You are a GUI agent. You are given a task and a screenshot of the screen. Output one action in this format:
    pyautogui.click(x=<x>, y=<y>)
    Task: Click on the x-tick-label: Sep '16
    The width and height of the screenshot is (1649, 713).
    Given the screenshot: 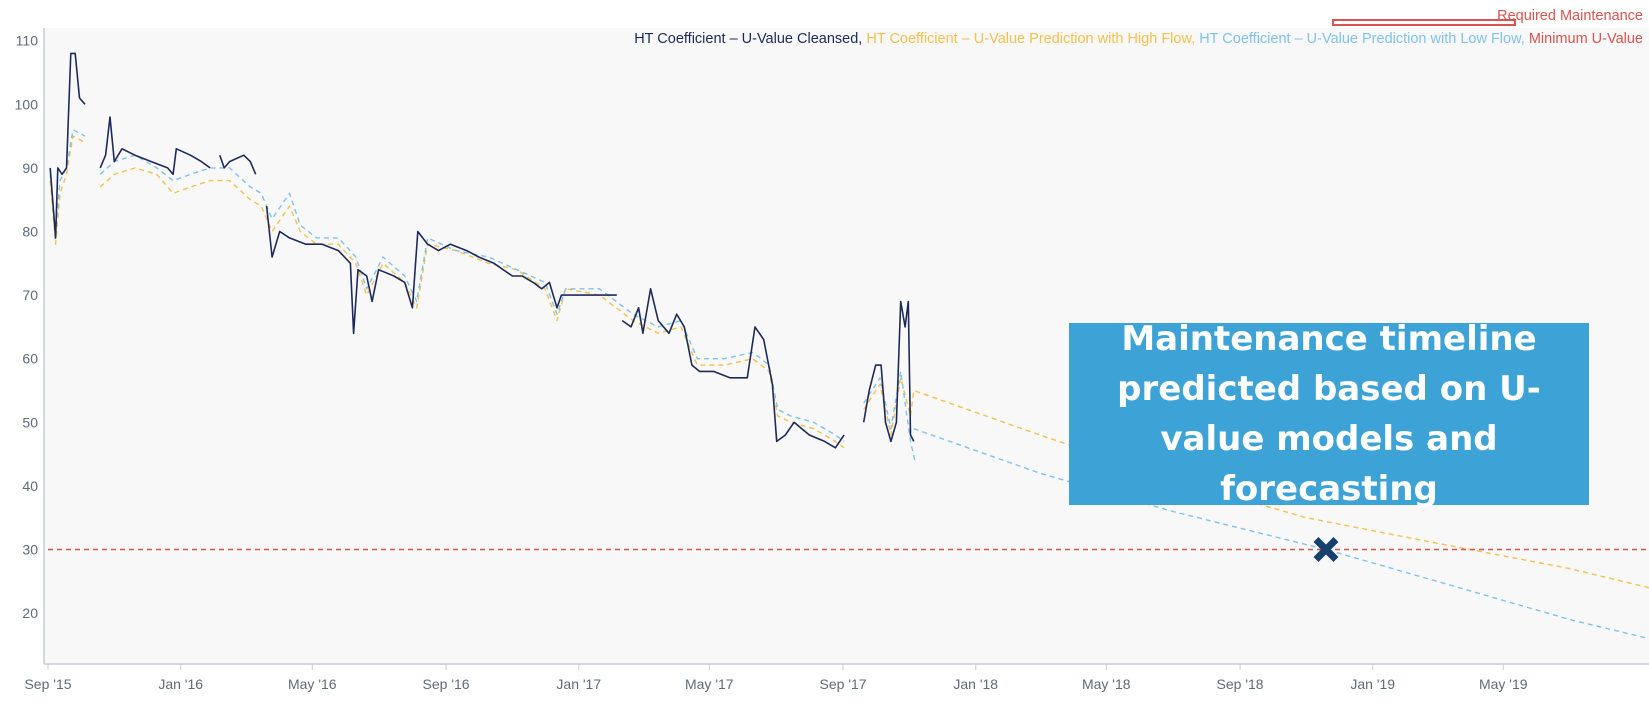 What is the action you would take?
    pyautogui.click(x=446, y=684)
    